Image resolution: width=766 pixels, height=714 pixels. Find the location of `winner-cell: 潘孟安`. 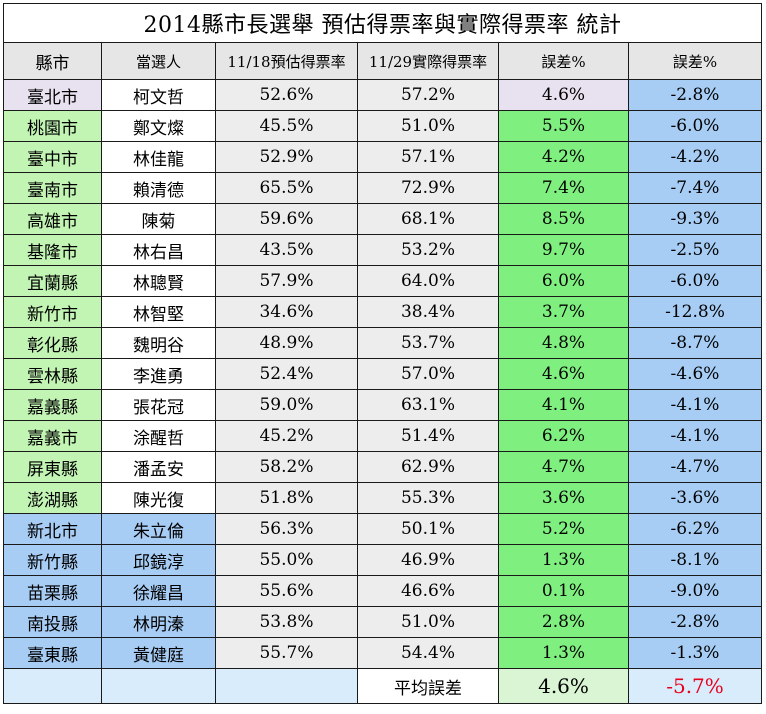

winner-cell: 潘孟安 is located at coordinates (158, 467).